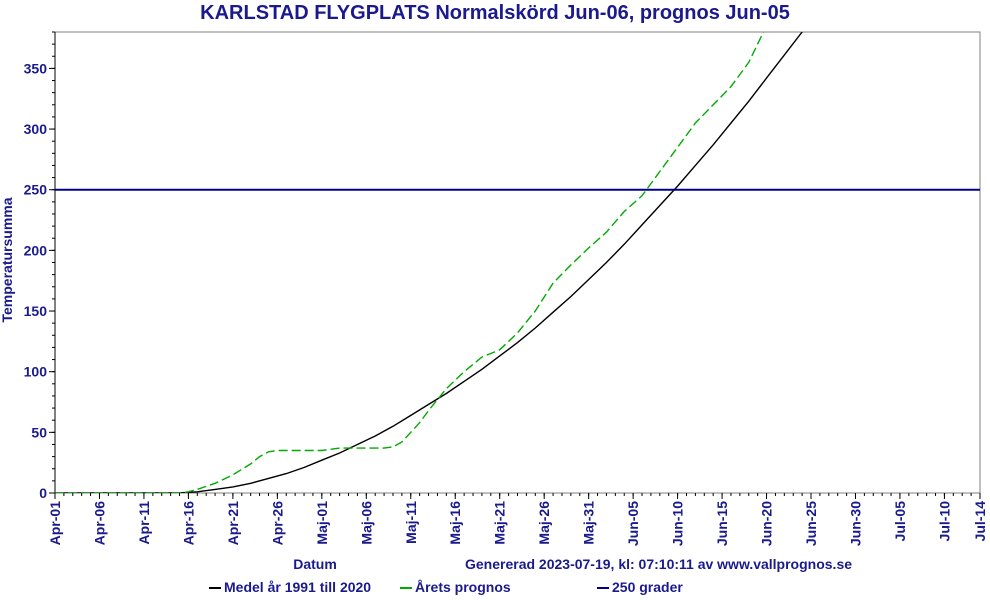 Image resolution: width=990 pixels, height=600 pixels. I want to click on x-tick-label: Maj-06, so click(366, 523).